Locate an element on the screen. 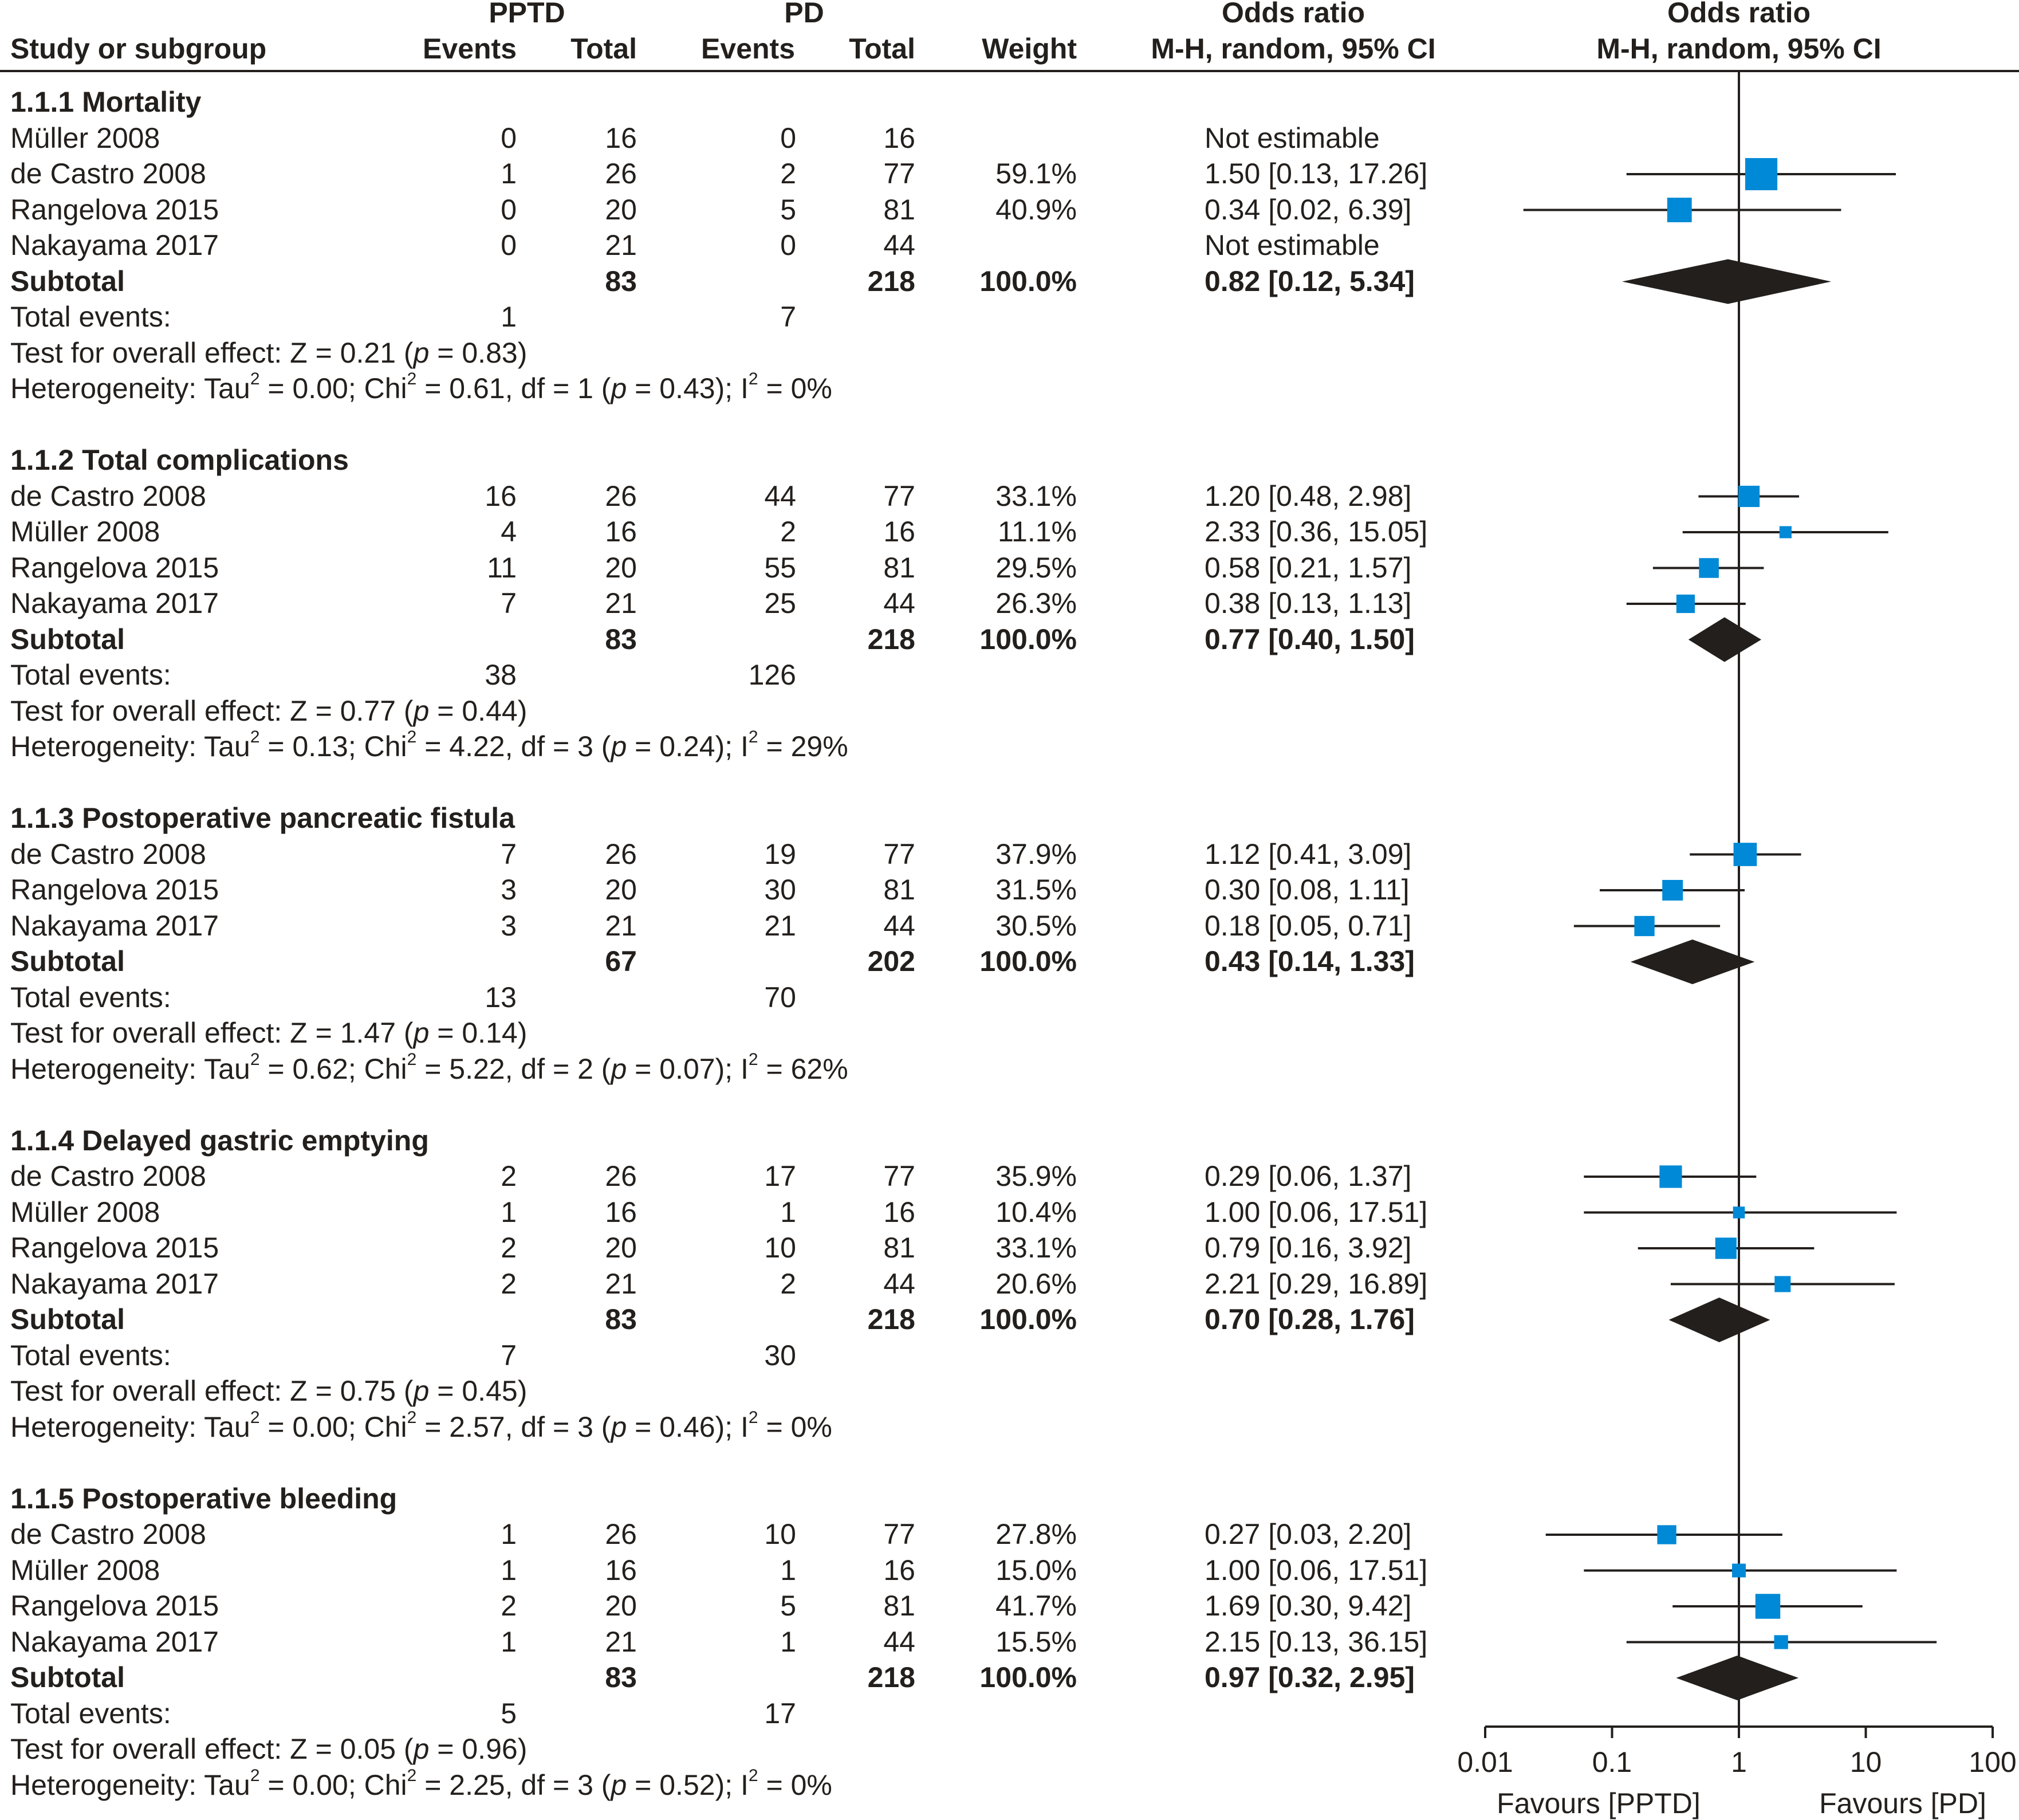 Image resolution: width=2019 pixels, height=1820 pixels. study-weight: 33.1% is located at coordinates (1036, 1248).